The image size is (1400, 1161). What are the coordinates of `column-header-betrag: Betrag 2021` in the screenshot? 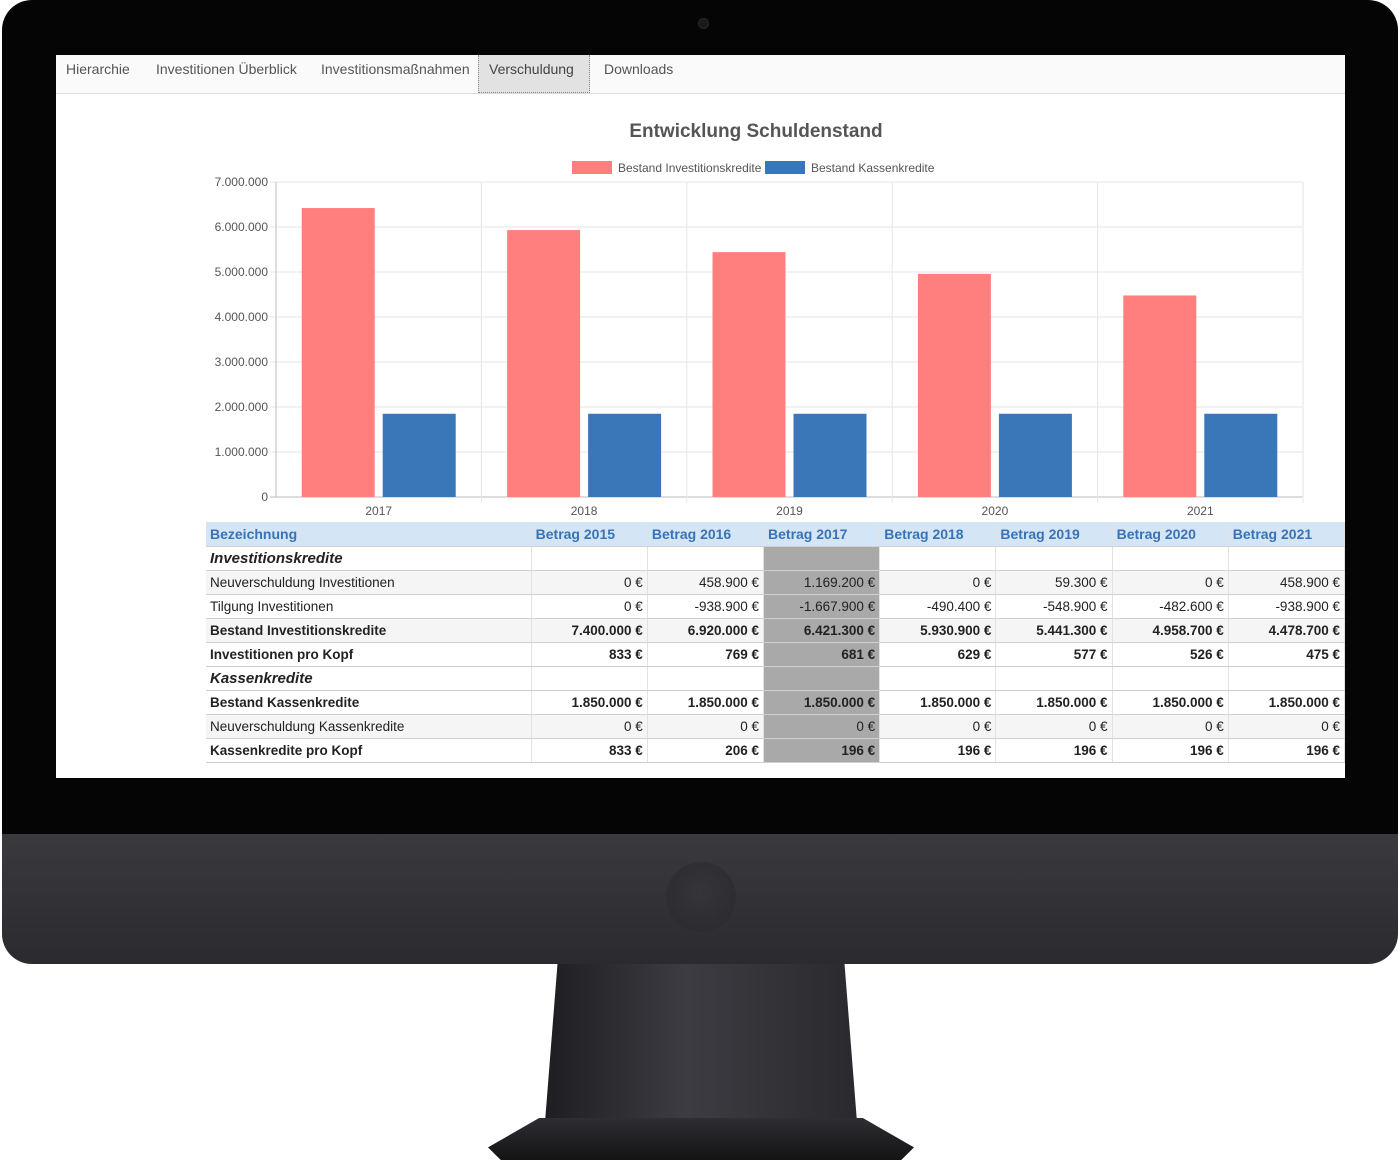 It's located at (1286, 534).